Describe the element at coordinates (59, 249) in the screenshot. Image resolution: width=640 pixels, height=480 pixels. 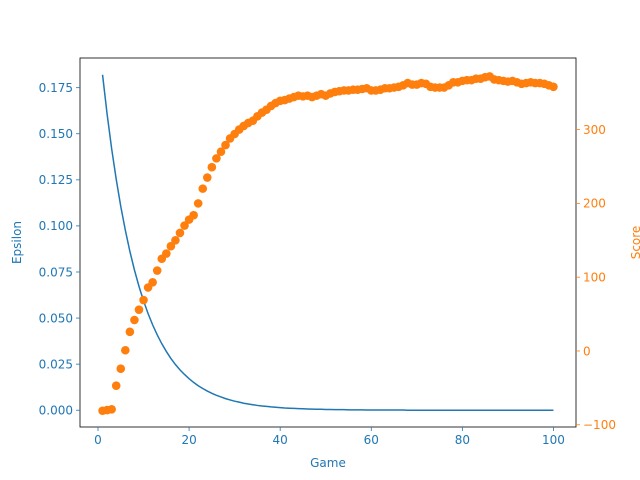
I see `y-axis-left: 0.000 0.025 0.050 0.075 0.100 0.125 0.150 0.175` at that location.